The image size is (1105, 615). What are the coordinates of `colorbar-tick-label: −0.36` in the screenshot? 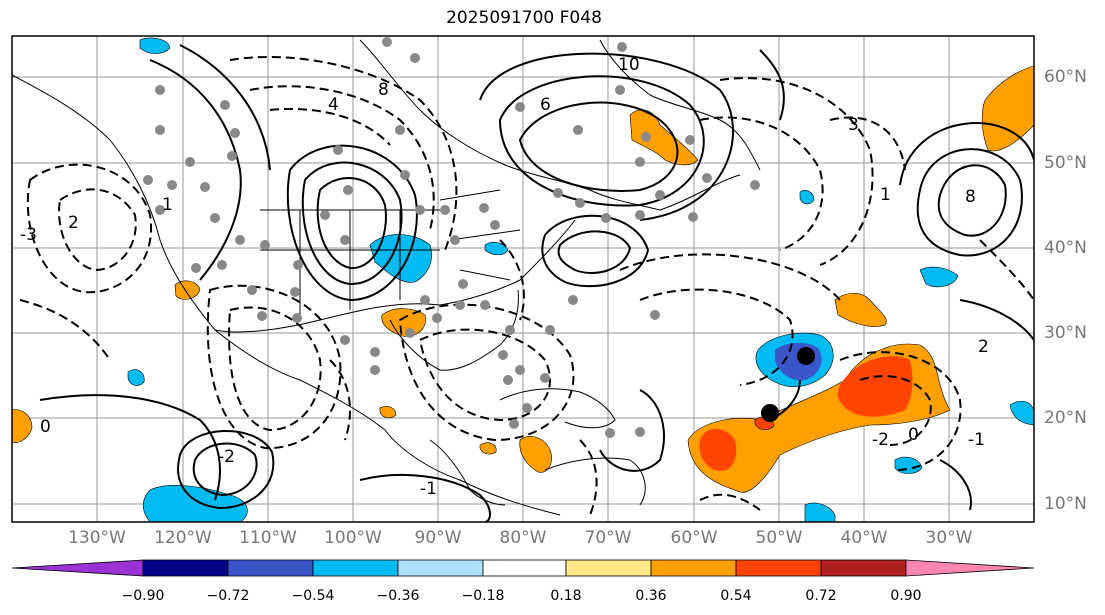 It's located at (398, 596).